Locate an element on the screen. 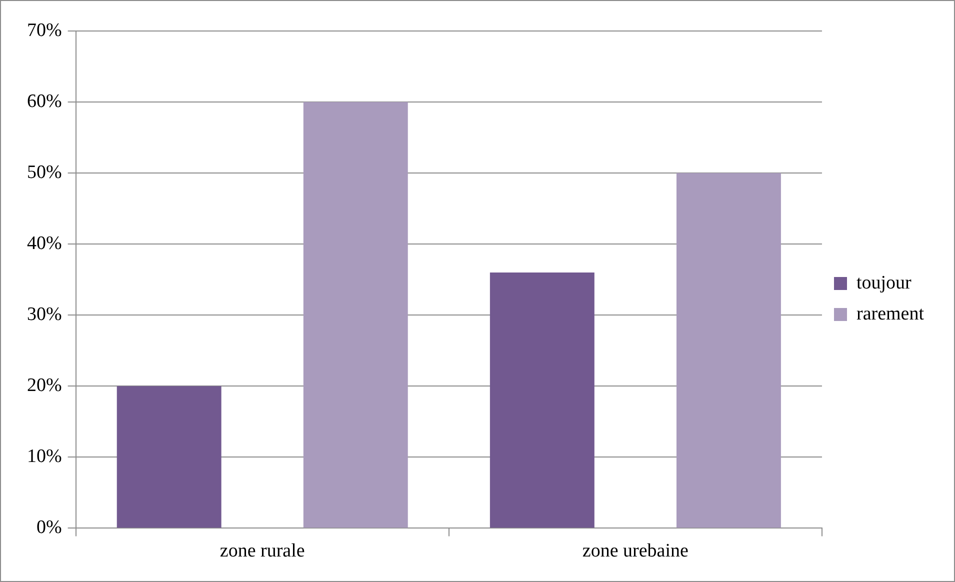 This screenshot has height=582, width=955. x-tick-label: zone urebaine is located at coordinates (635, 551).